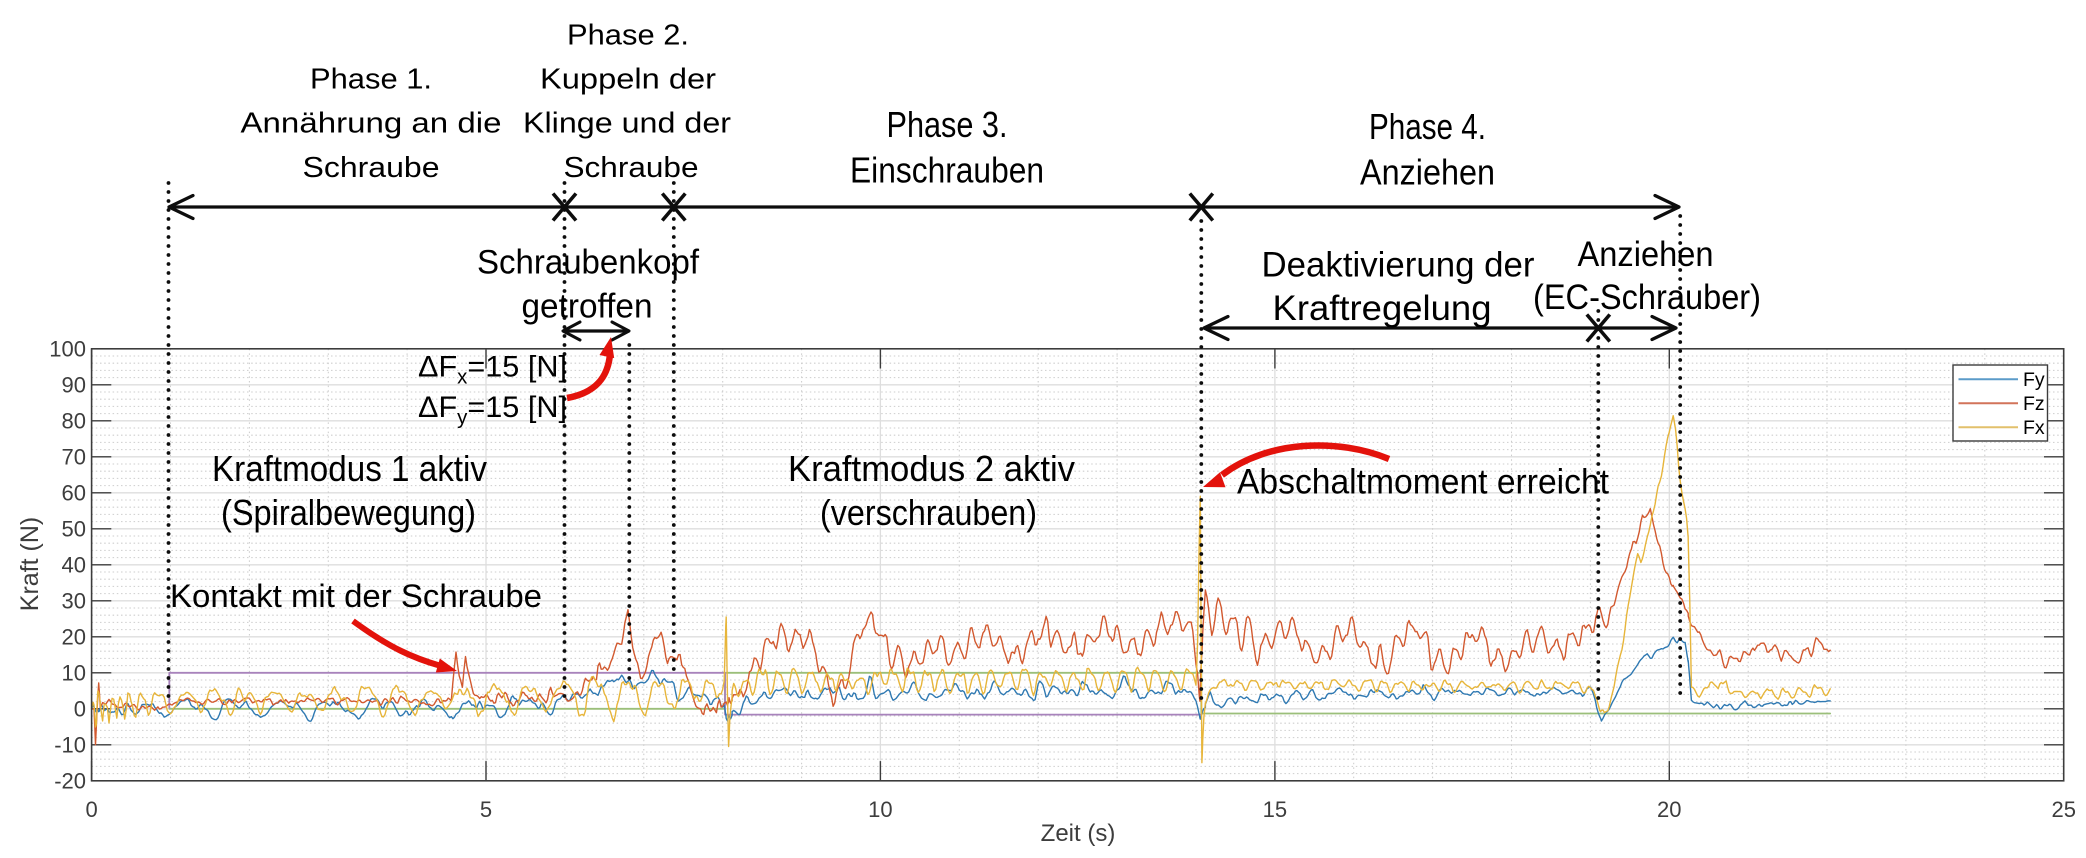  I want to click on svg-text: -20, so click(70, 780).